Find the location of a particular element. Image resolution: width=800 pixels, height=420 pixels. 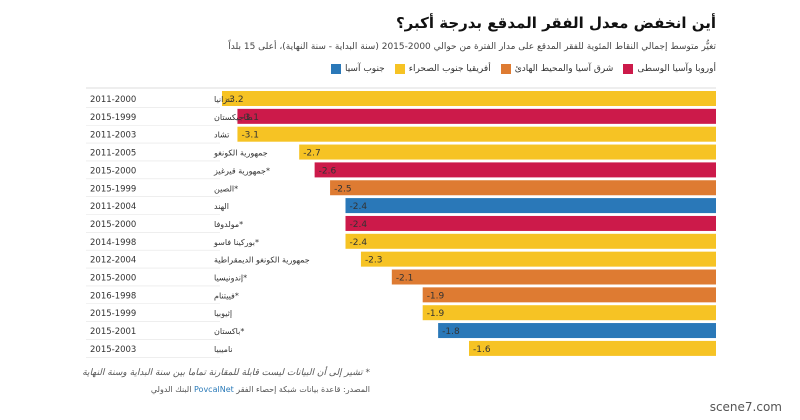

legend-swatch-europe-central-asia is located at coordinates (628, 69).